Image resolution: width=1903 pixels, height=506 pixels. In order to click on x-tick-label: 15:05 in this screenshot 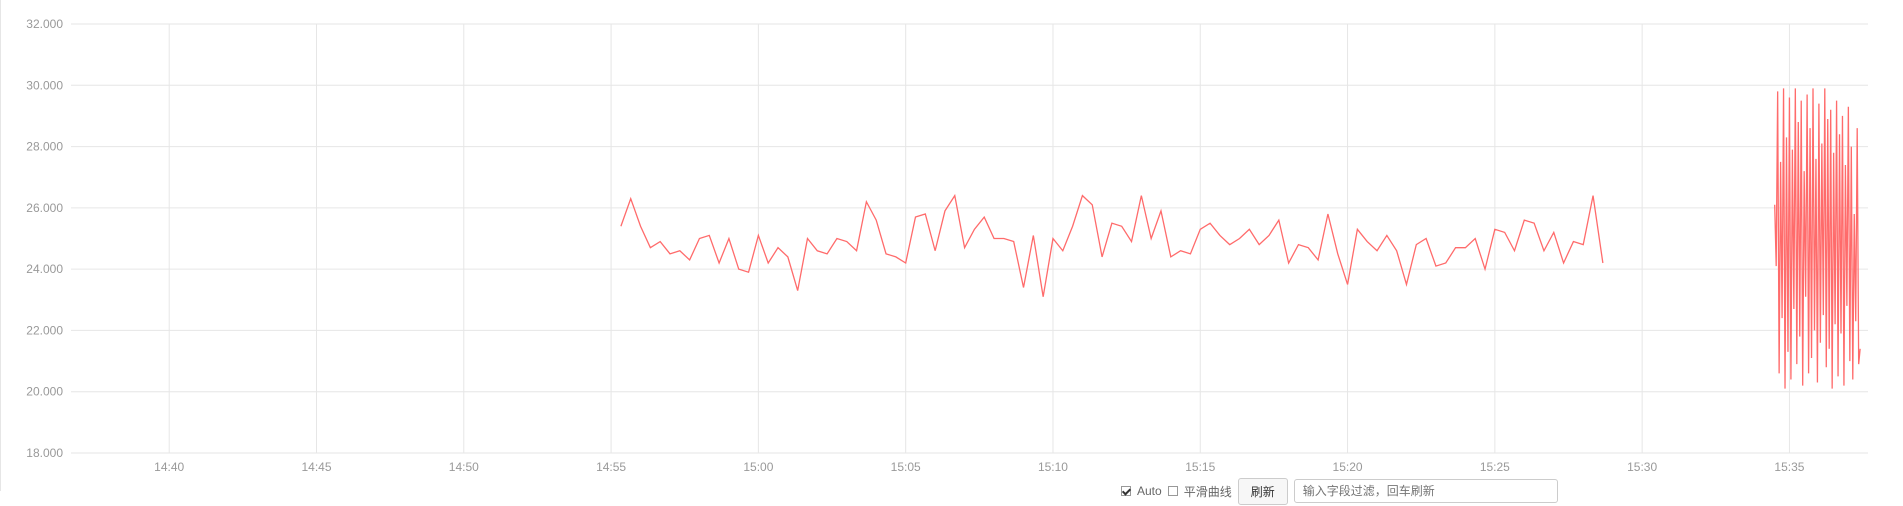, I will do `click(906, 467)`.